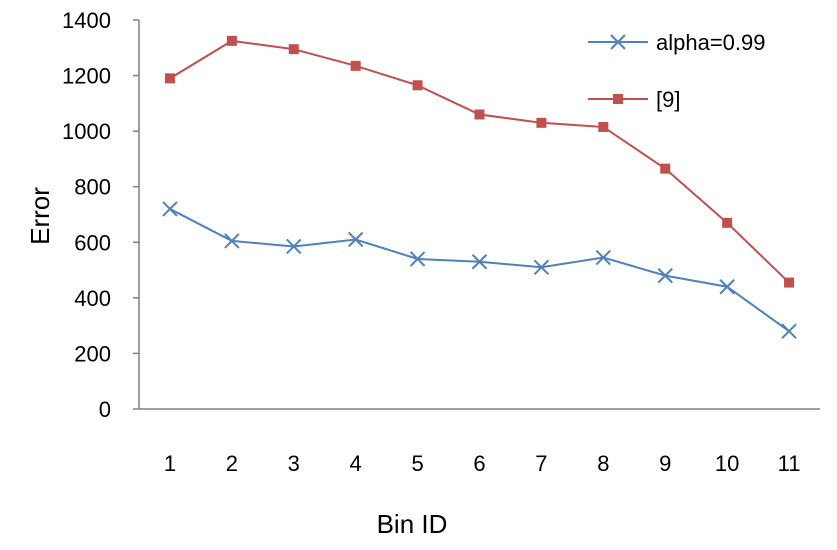 This screenshot has width=837, height=550. I want to click on x-tick-label: 5, so click(417, 463).